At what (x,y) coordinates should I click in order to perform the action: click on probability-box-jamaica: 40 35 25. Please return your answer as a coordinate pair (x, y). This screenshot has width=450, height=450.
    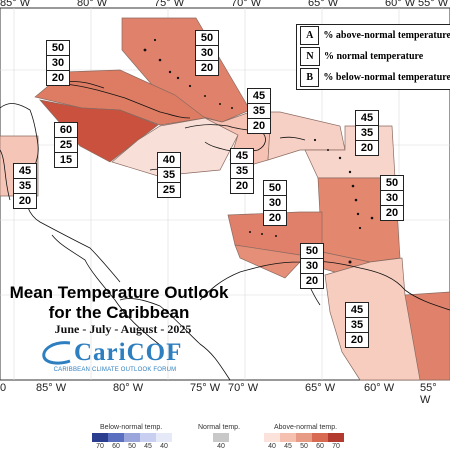
    Looking at the image, I should click on (169, 175).